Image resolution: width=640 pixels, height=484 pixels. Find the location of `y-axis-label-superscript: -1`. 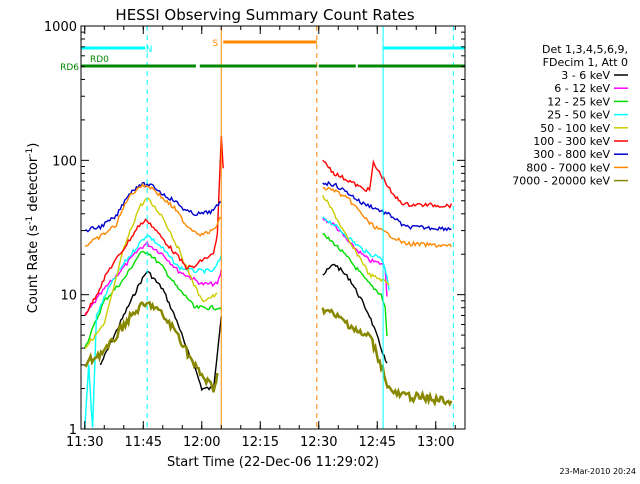

y-axis-label-superscript: -1 is located at coordinates (30, 220).